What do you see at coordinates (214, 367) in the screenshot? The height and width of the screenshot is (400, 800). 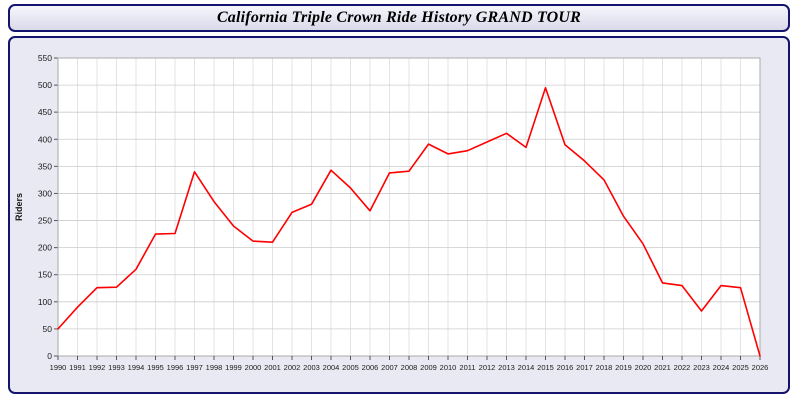 I see `x-tick-label: 1998` at bounding box center [214, 367].